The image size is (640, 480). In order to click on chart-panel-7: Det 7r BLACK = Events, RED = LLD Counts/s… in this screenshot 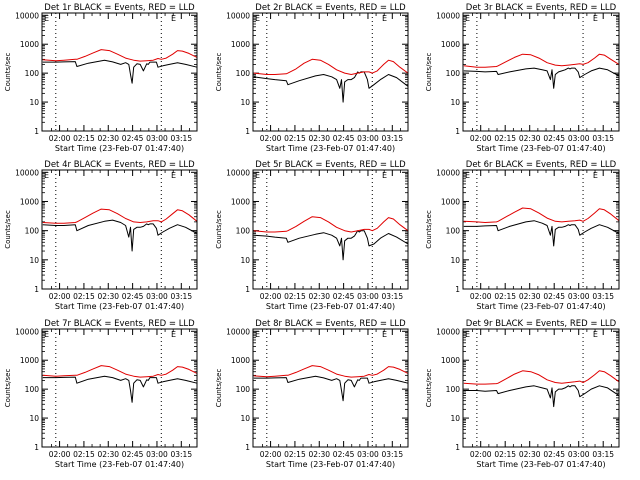, I will do `click(101, 394)`.